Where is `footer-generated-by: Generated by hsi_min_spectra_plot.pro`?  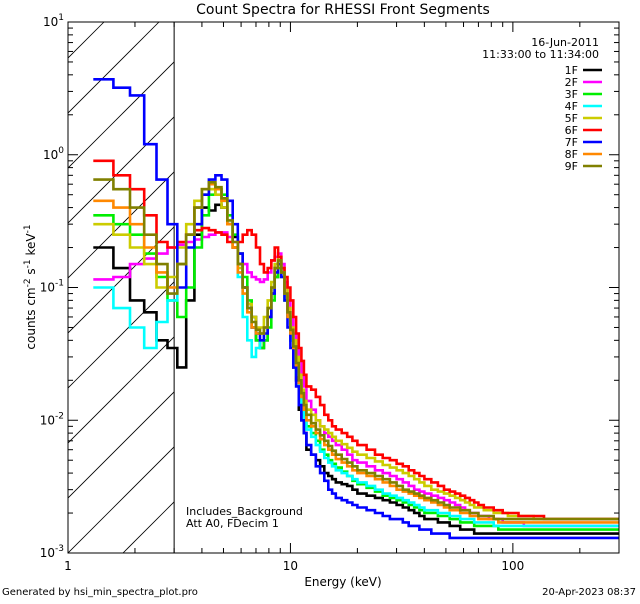
footer-generated-by: Generated by hsi_min_spectra_plot.pro is located at coordinates (100, 592).